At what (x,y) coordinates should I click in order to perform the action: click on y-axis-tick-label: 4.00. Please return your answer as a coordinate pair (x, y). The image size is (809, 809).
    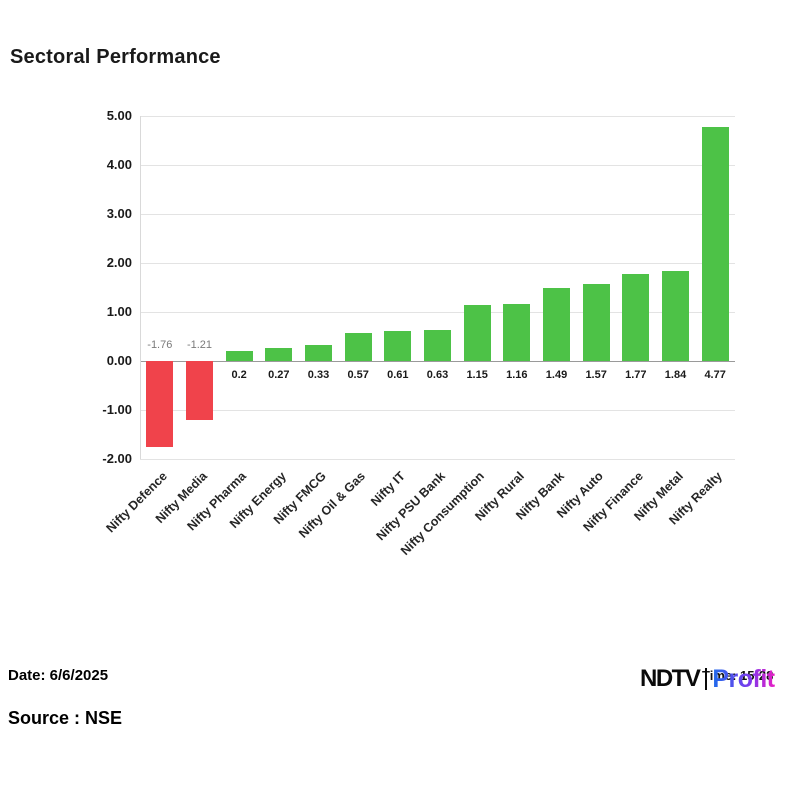
    Looking at the image, I should click on (119, 164).